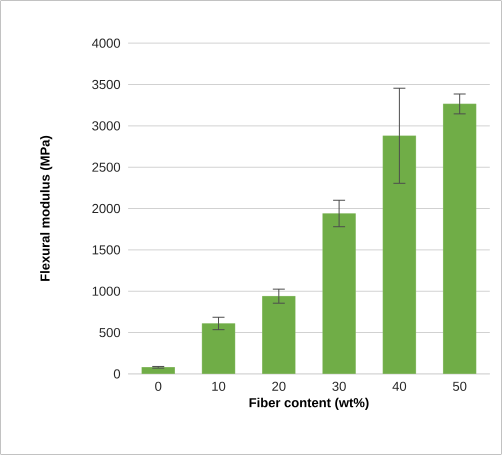 The height and width of the screenshot is (455, 502). Describe the element at coordinates (106, 209) in the screenshot. I see `y-tick-label: 2000` at that location.